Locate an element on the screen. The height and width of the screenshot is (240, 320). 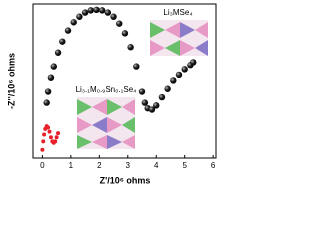
x-axis-label: Z'/10⁶ ohms is located at coordinates (125, 180).